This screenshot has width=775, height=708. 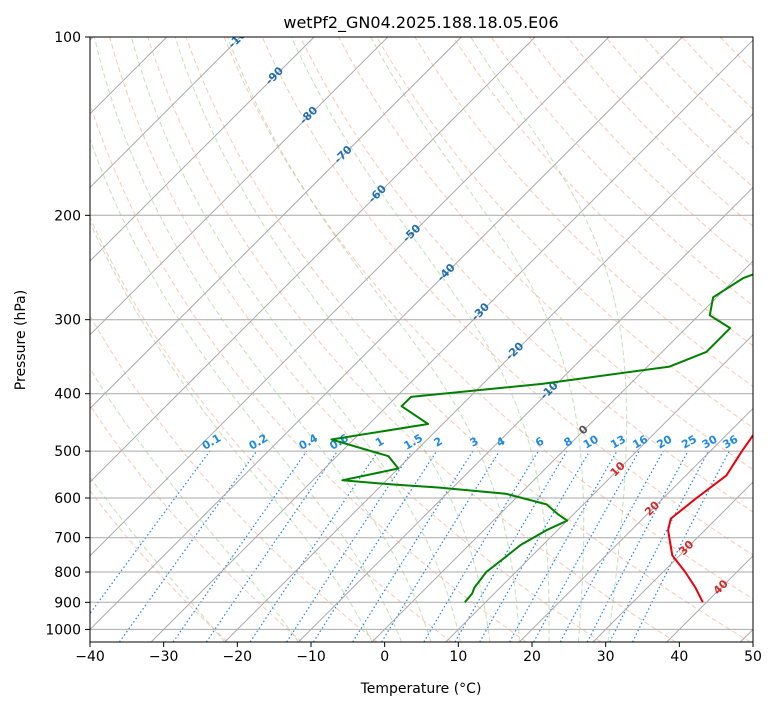 I want to click on temperature-profile-line, so click(x=710, y=518).